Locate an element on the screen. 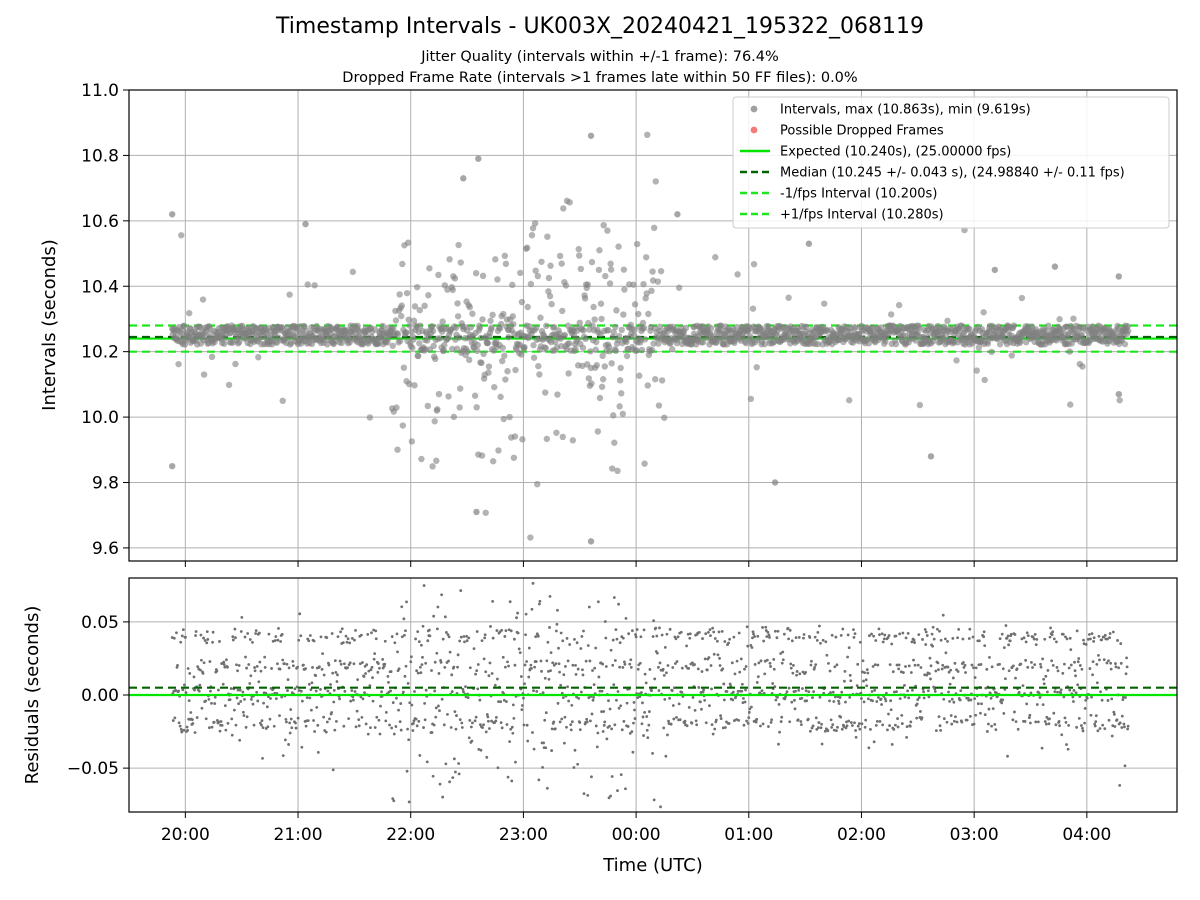  y-tick-label: 10.8 is located at coordinates (100, 156).